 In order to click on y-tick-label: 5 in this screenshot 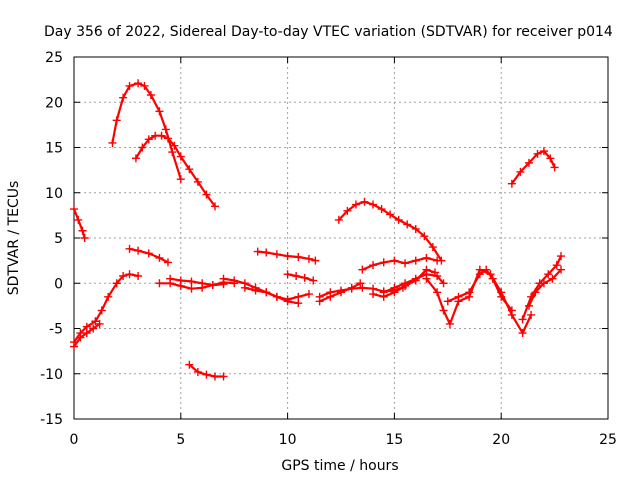, I will do `click(58, 239)`.